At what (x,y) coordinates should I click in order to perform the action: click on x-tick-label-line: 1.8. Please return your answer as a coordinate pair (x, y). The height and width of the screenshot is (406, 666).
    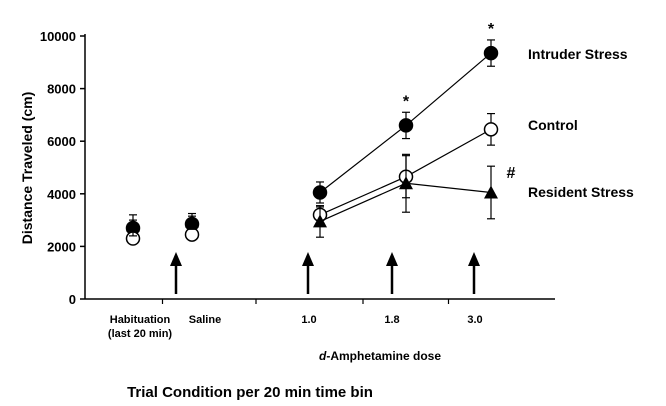
    Looking at the image, I should click on (391, 320).